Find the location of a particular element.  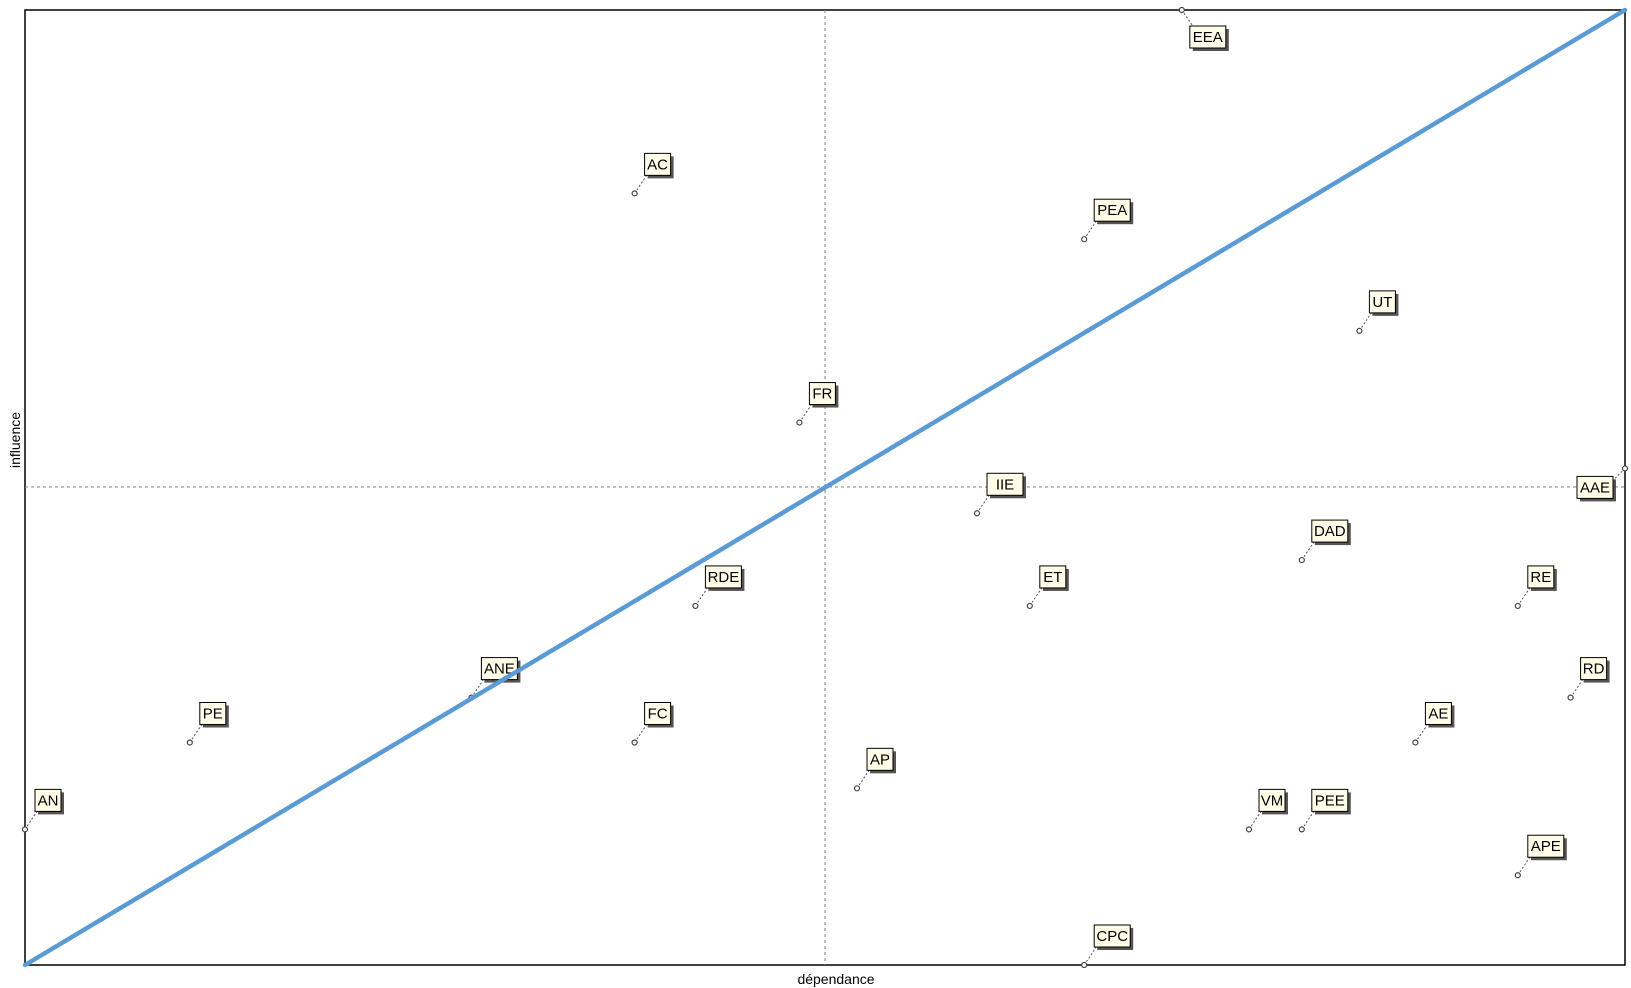

point-label: UT is located at coordinates (1382, 302).